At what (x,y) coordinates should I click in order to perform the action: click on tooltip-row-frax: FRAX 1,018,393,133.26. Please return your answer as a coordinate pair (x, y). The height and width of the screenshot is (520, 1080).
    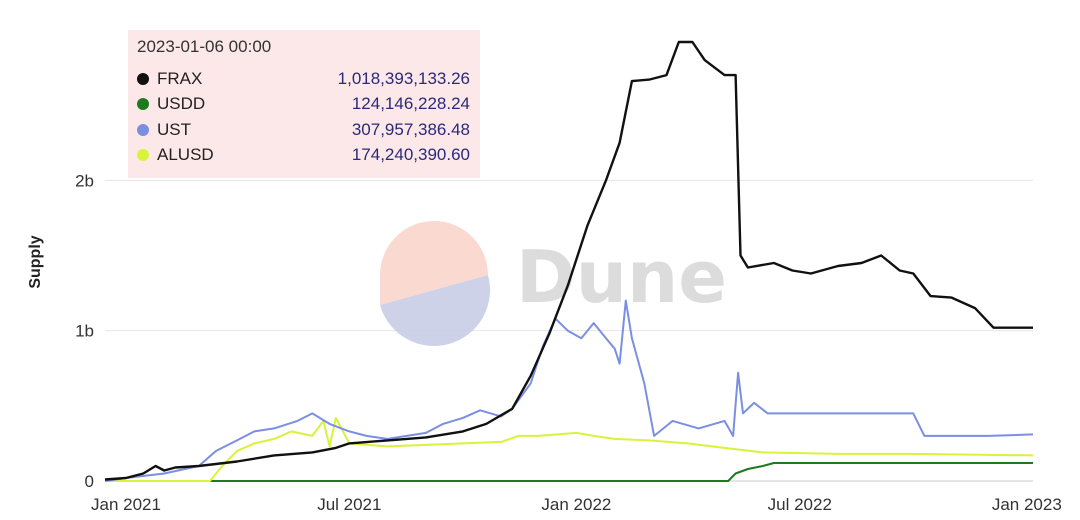
    Looking at the image, I should click on (303, 79).